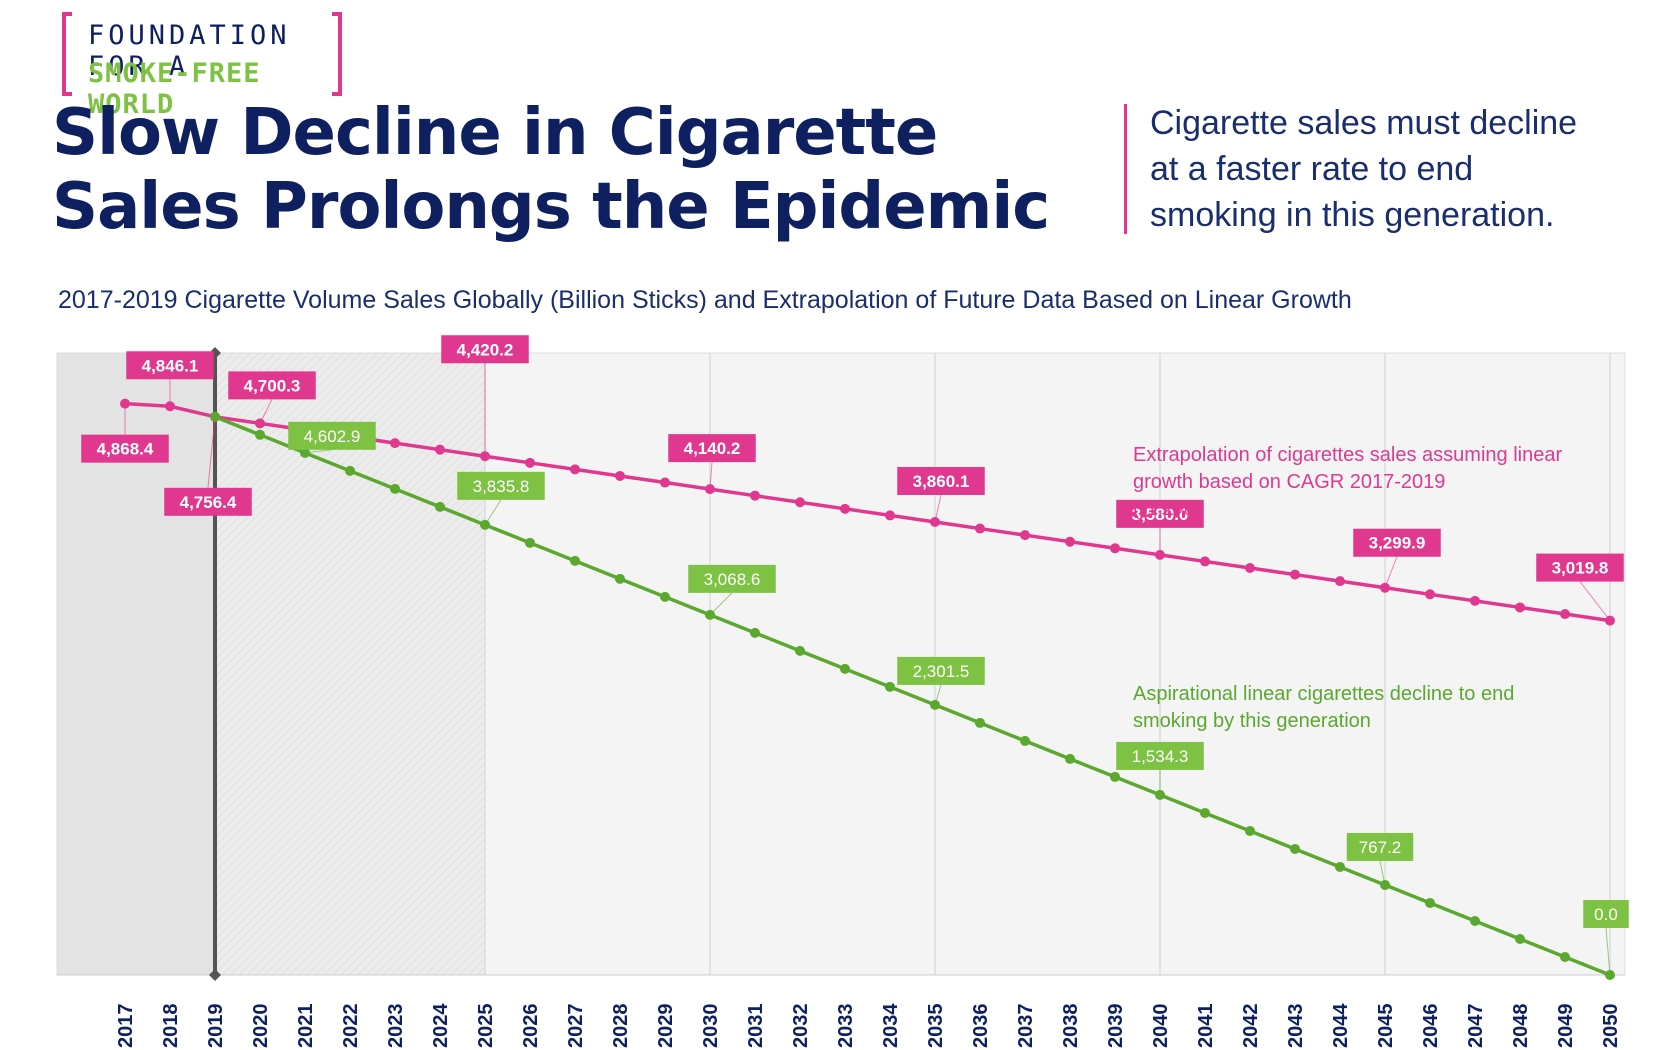 This screenshot has height=1050, width=1680. I want to click on page-title-line1: Slow Decline in Cigarette, so click(495, 133).